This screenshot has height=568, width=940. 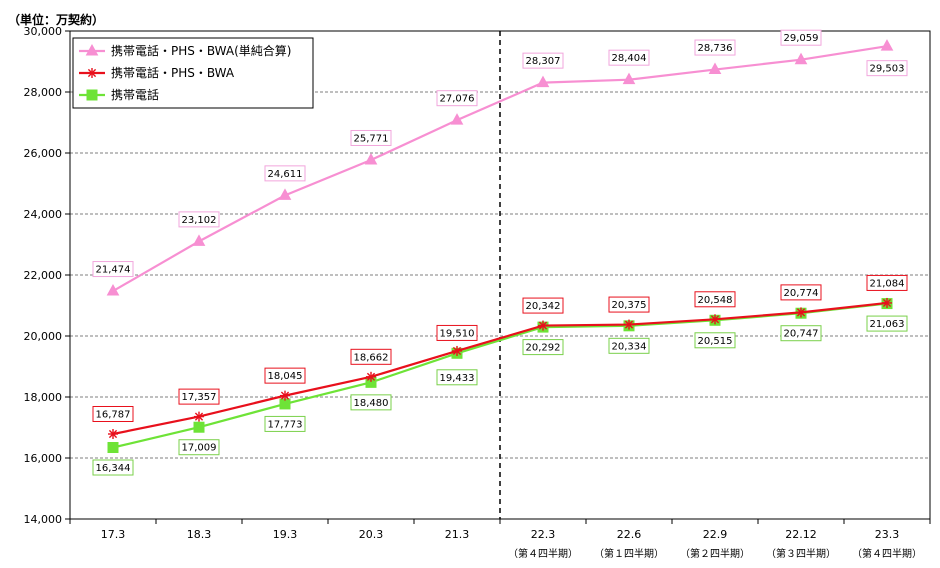 What do you see at coordinates (801, 534) in the screenshot?
I see `x-tick-label: 22.12` at bounding box center [801, 534].